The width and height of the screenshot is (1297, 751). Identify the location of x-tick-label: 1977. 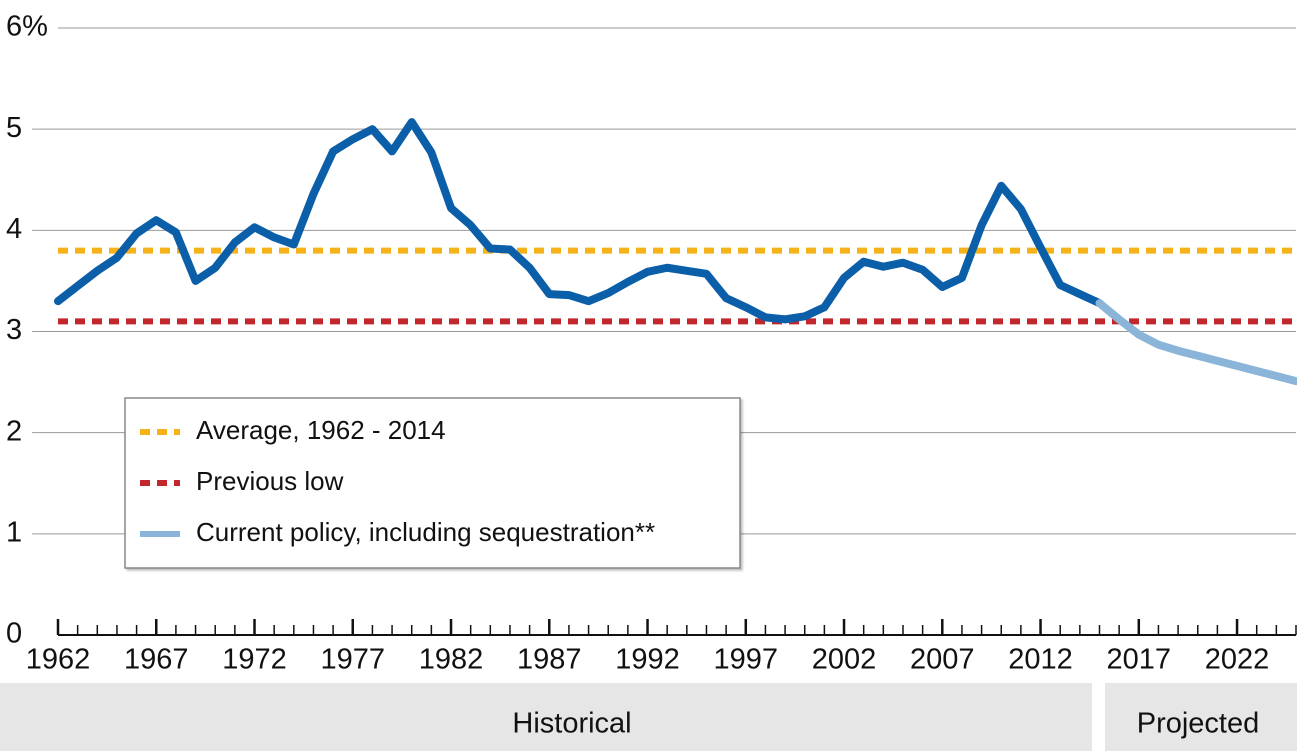
(353, 660).